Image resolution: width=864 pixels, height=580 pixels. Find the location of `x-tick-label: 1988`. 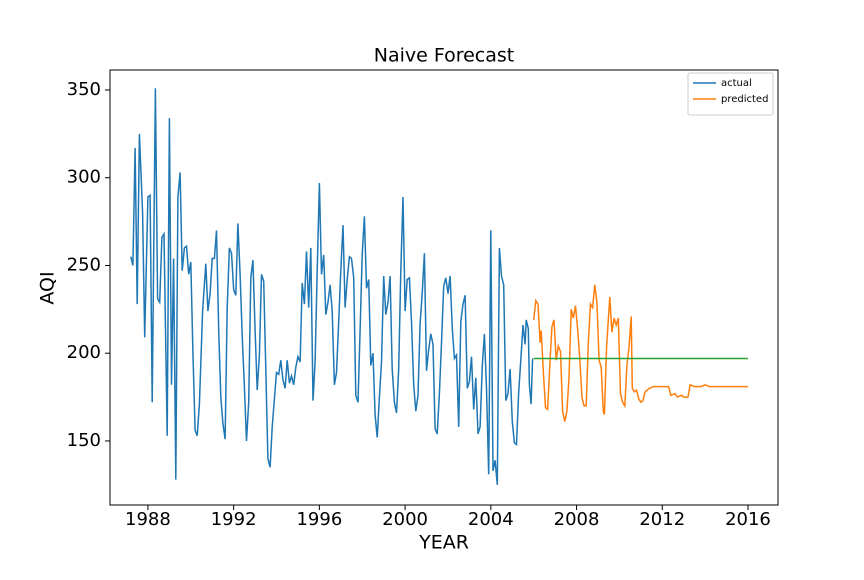

x-tick-label: 1988 is located at coordinates (148, 519).